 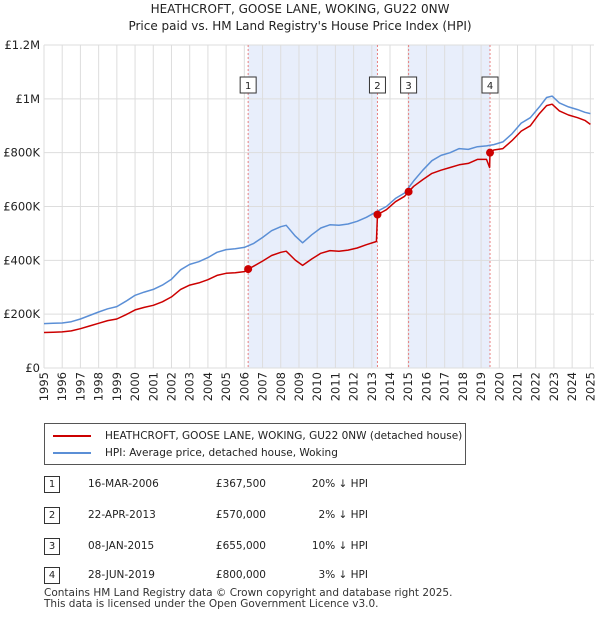 I want to click on x-tick-label: 1998, so click(x=99, y=386).